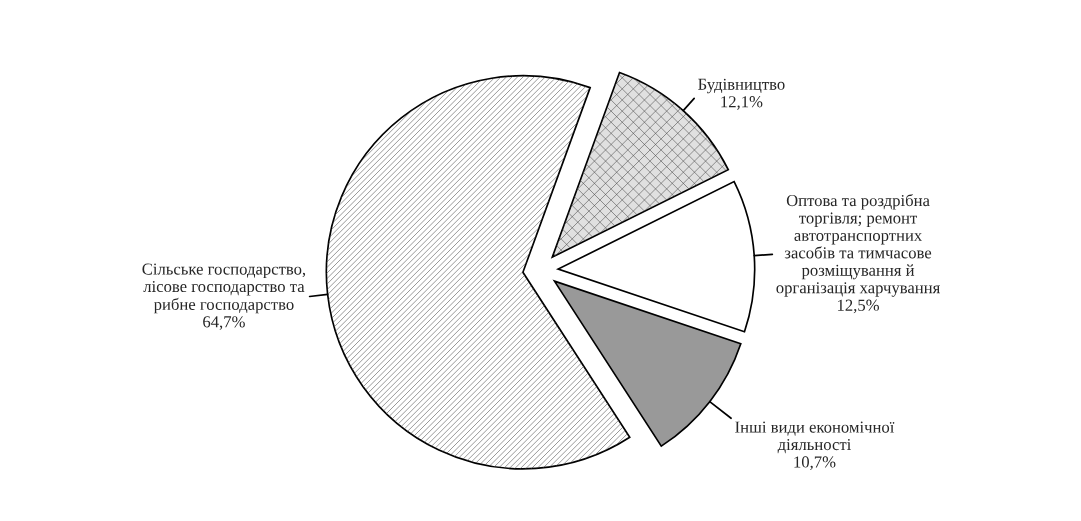 The image size is (1081, 521). I want to click on legend-label: Інші види економічної діяльності, so click(815, 437).